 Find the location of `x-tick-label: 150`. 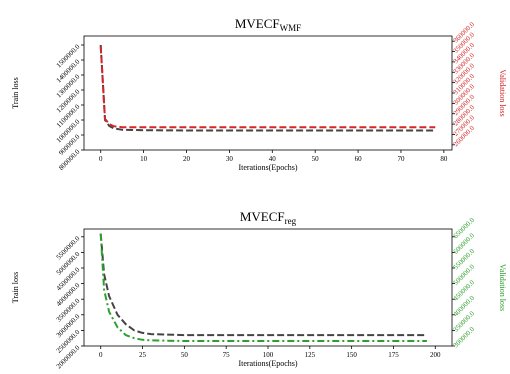

x-tick-label: 150 is located at coordinates (351, 355).